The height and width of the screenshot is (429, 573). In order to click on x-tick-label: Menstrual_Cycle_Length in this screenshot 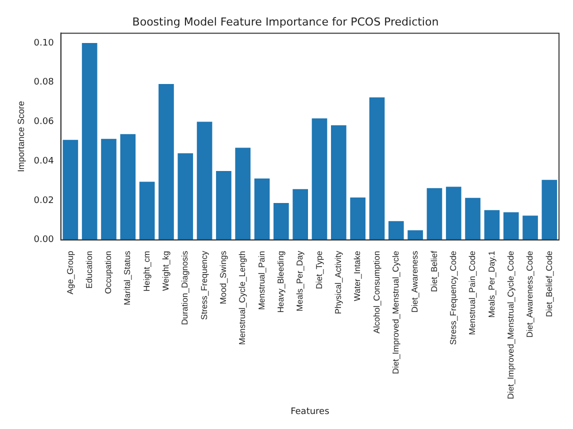, I will do `click(242, 297)`.